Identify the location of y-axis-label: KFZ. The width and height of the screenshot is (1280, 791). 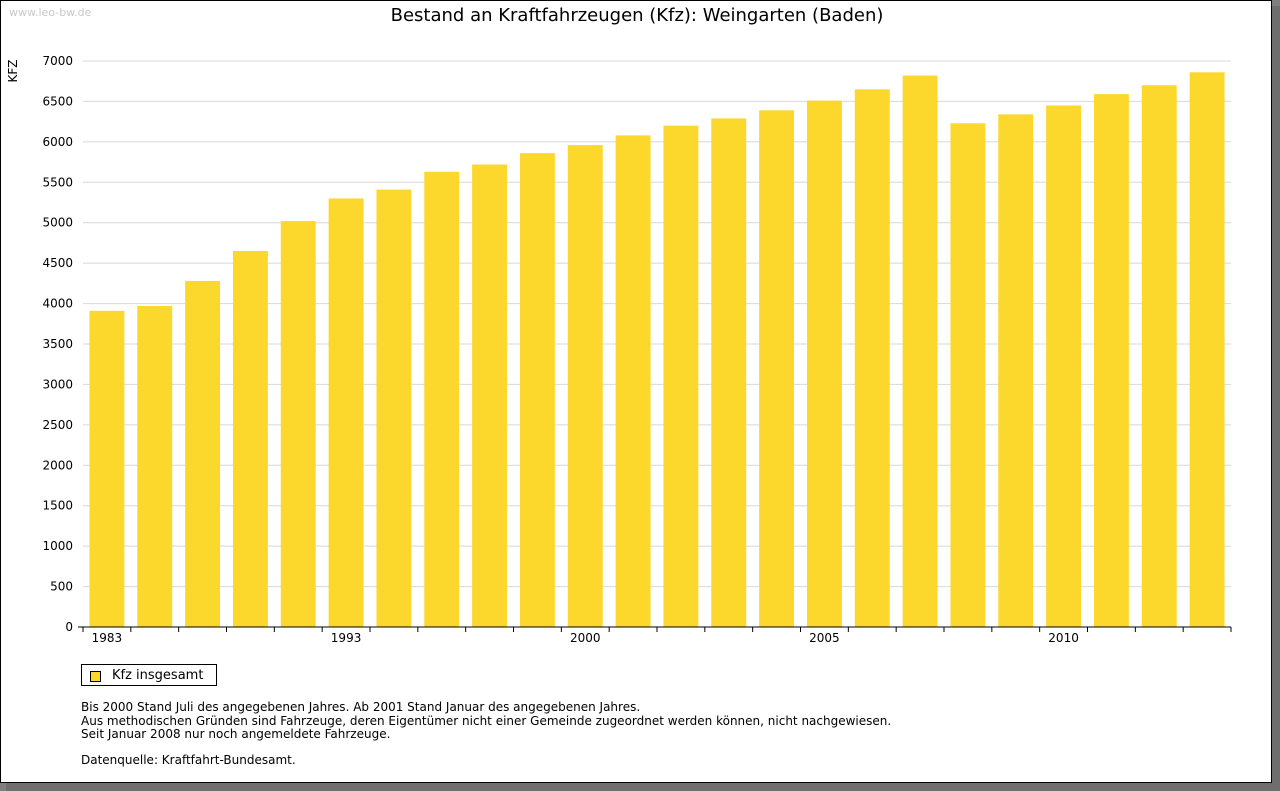
(13, 71).